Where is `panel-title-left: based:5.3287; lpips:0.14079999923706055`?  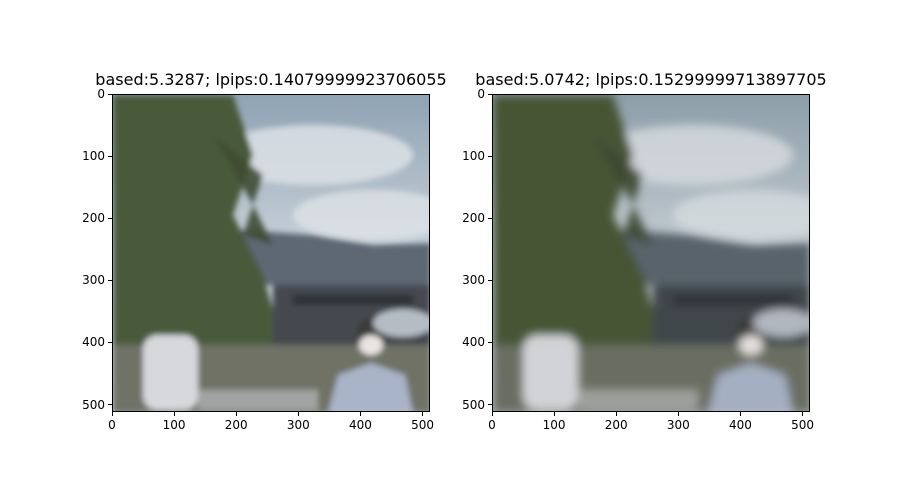 panel-title-left: based:5.3287; lpips:0.14079999923706055 is located at coordinates (271, 79).